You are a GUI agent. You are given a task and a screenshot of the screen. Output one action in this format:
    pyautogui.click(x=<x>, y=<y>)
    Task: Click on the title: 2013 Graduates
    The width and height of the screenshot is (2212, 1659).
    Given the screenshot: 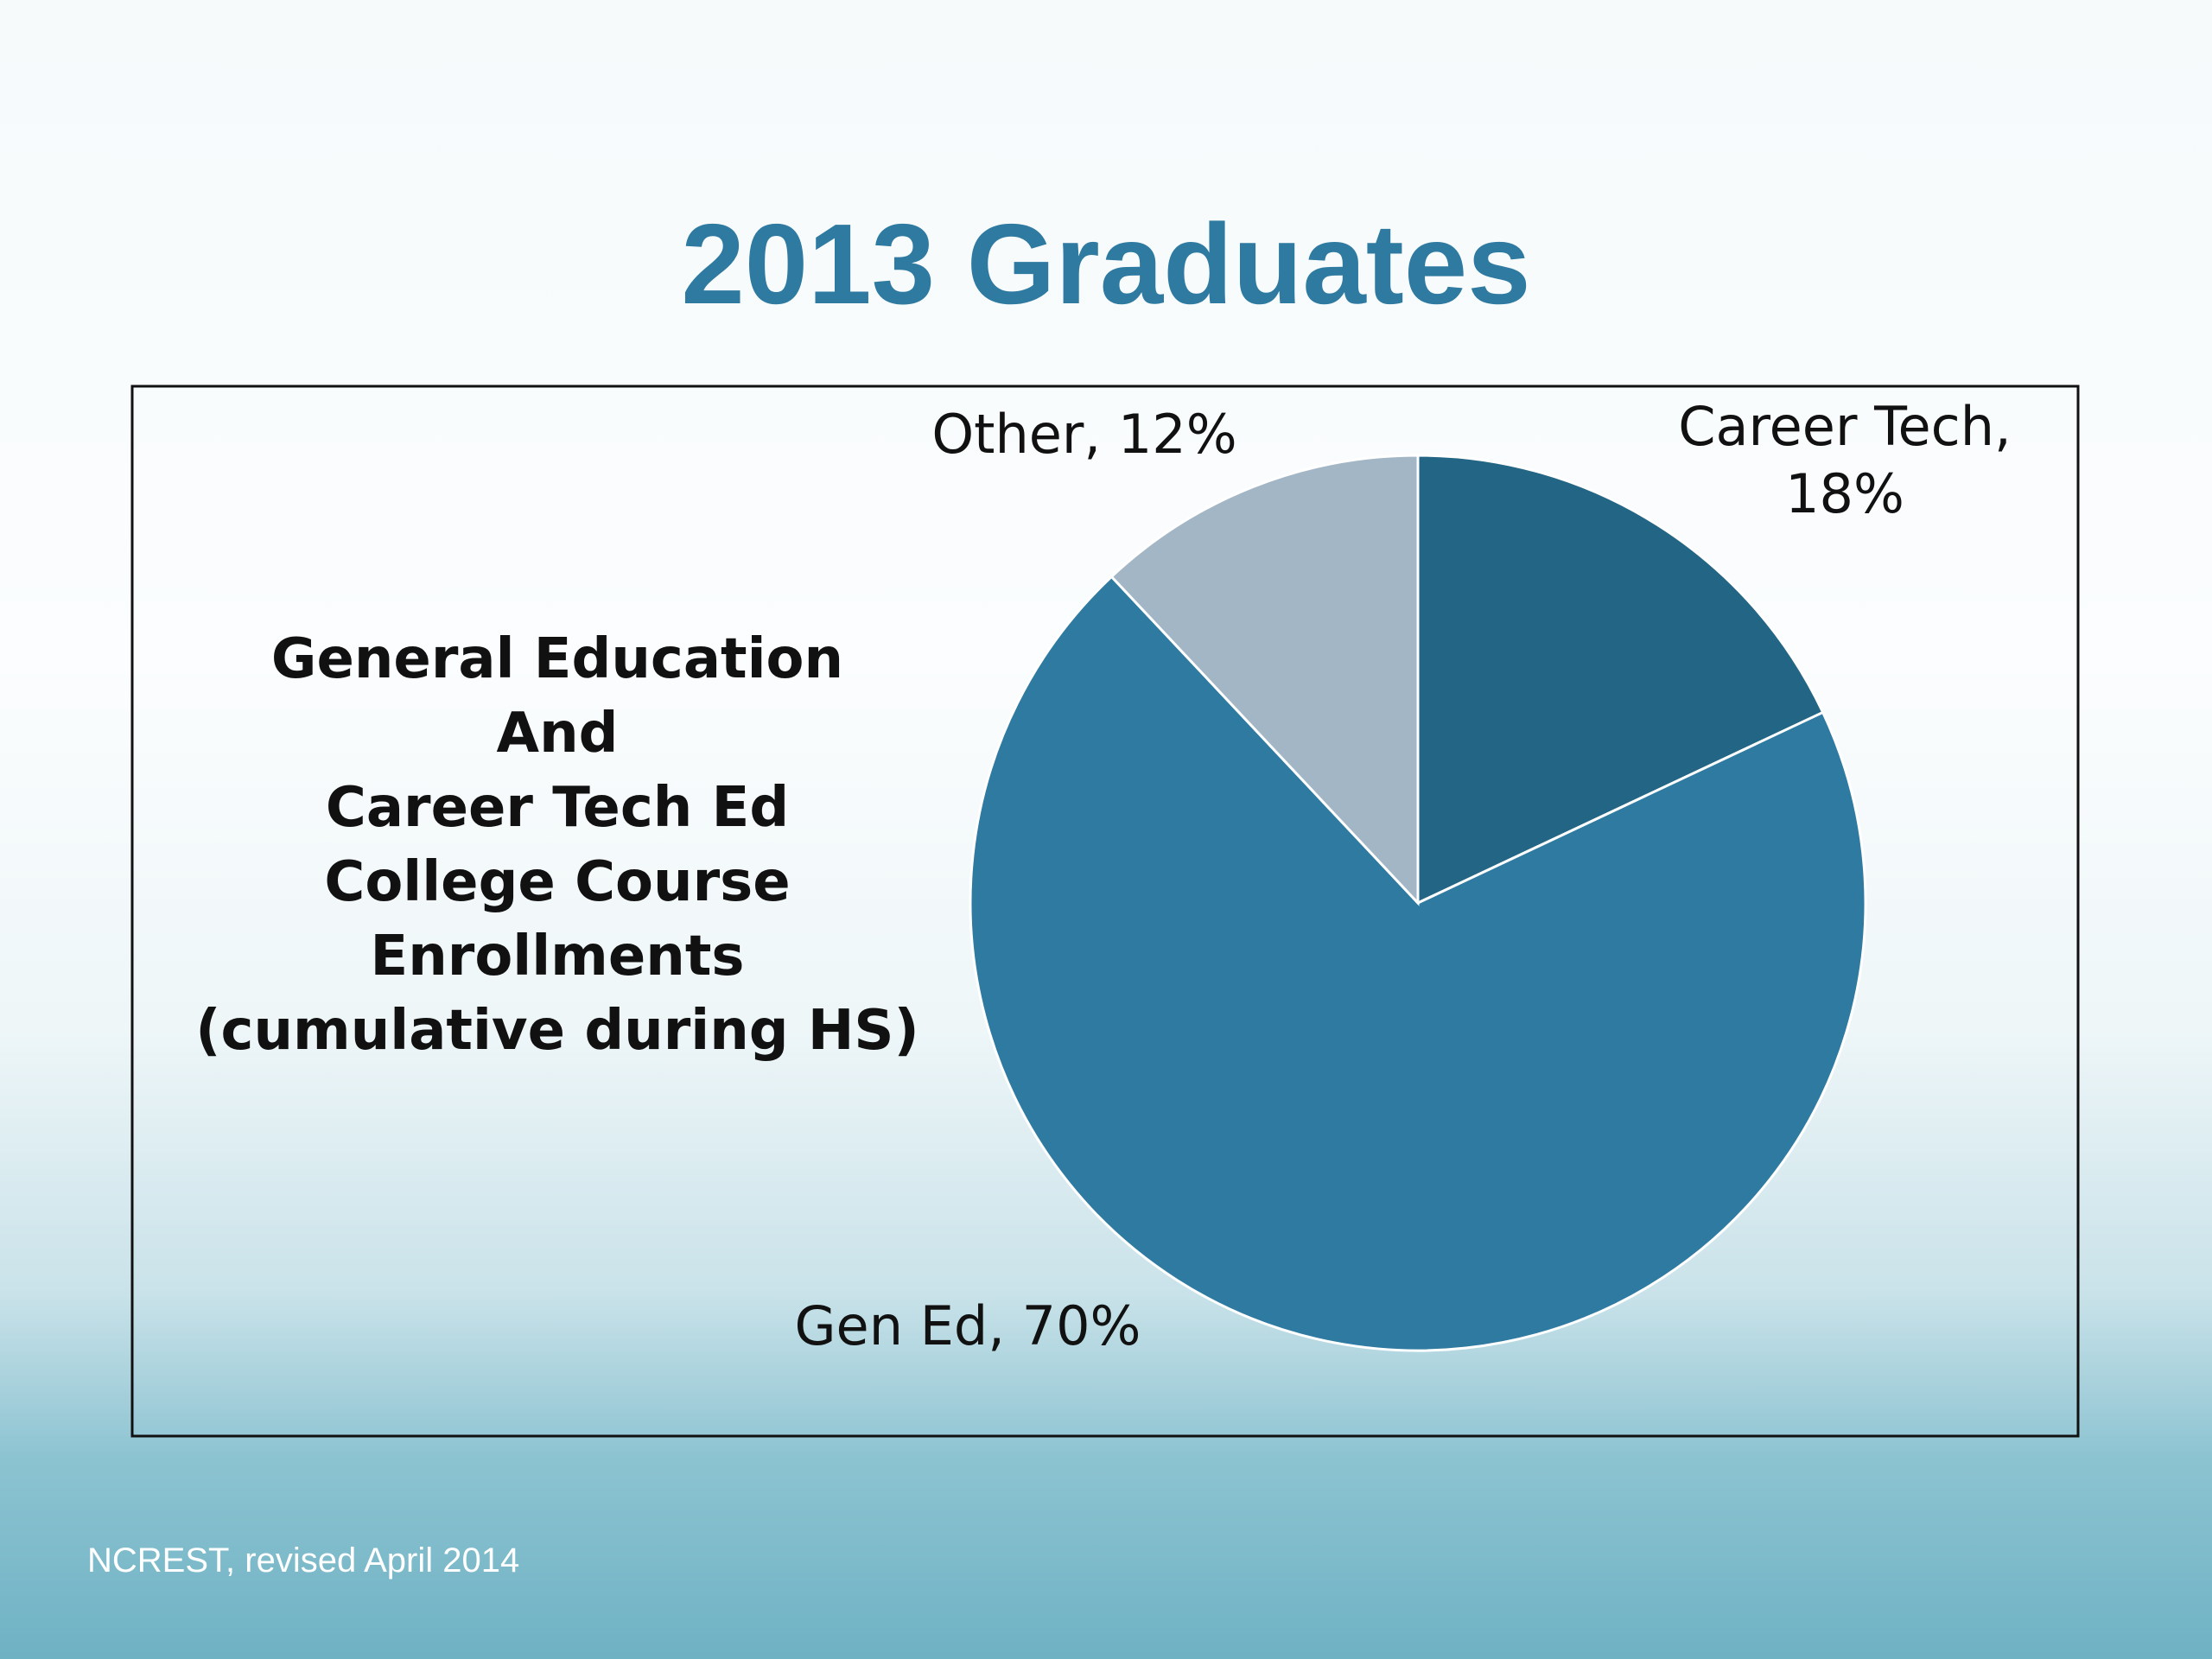 What is the action you would take?
    pyautogui.click(x=1106, y=263)
    